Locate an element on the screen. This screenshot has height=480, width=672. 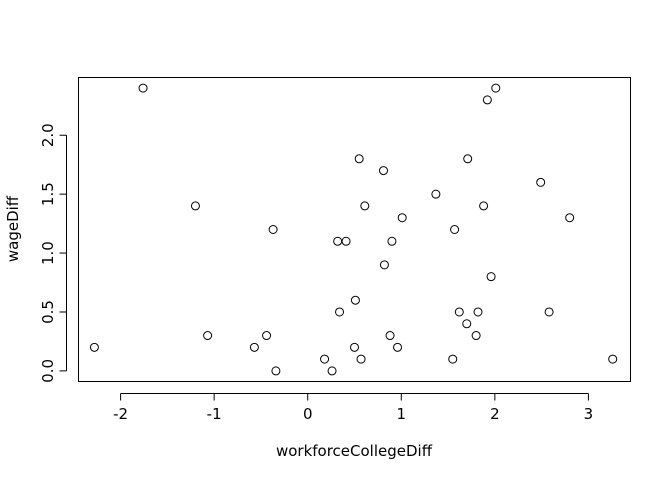
y-axis: 0.0 0.5 1.0 1.5 2.0 is located at coordinates (53, 253).